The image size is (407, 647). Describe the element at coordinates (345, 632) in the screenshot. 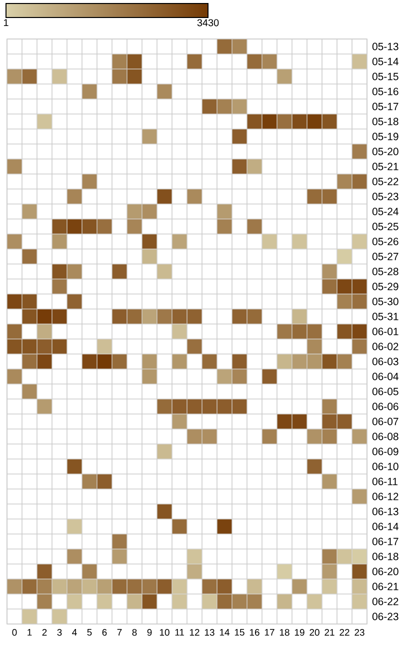

I see `x-tick-label: 22` at that location.